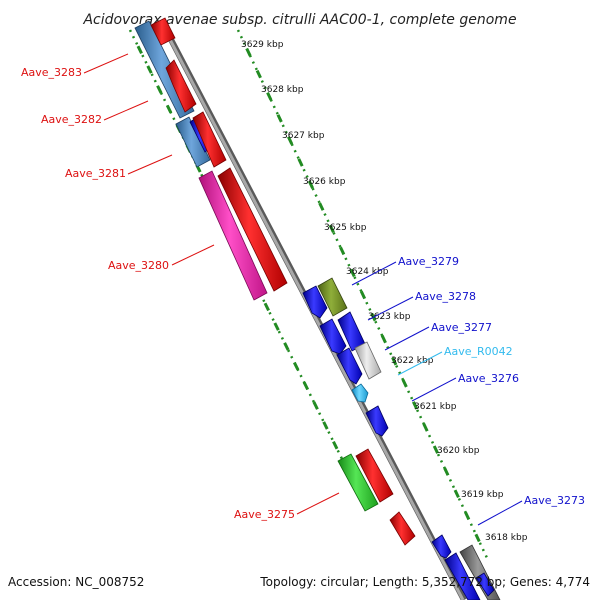 This screenshot has height=600, width=600. Describe the element at coordinates (76, 582) in the screenshot. I see `accession-text: Accession: NC_008752` at that location.